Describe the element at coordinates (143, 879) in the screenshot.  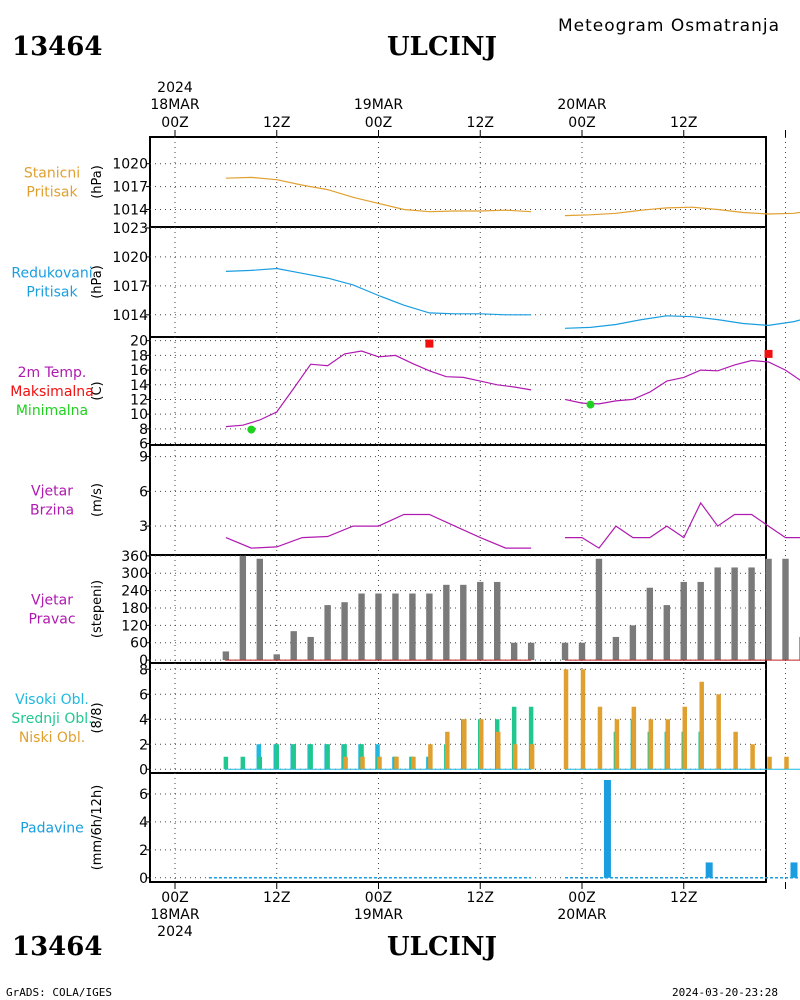
I see `y-tick-label: 0` at that location.